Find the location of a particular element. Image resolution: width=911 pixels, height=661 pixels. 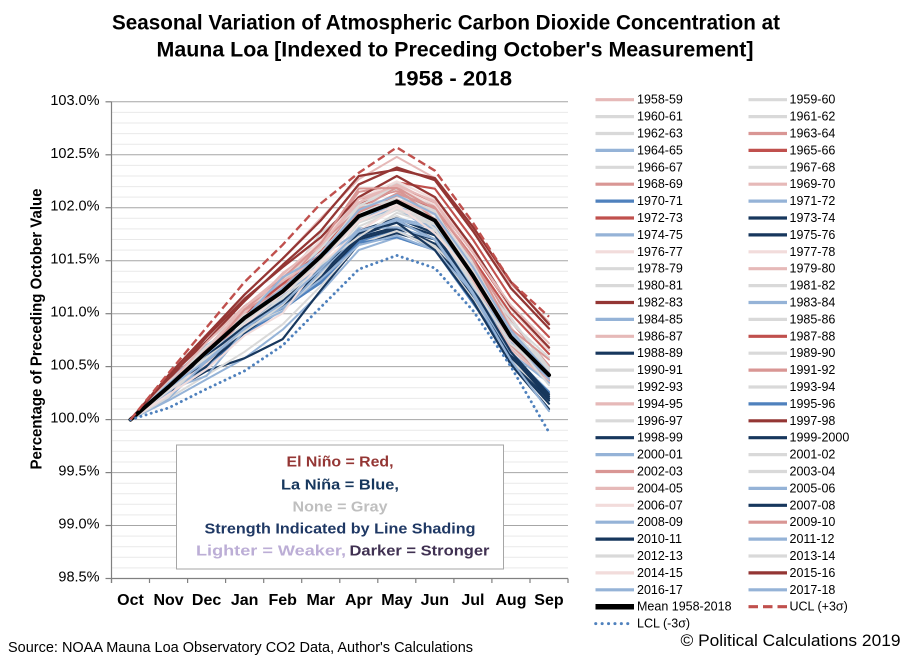

svg-text: Jul is located at coordinates (472, 600).